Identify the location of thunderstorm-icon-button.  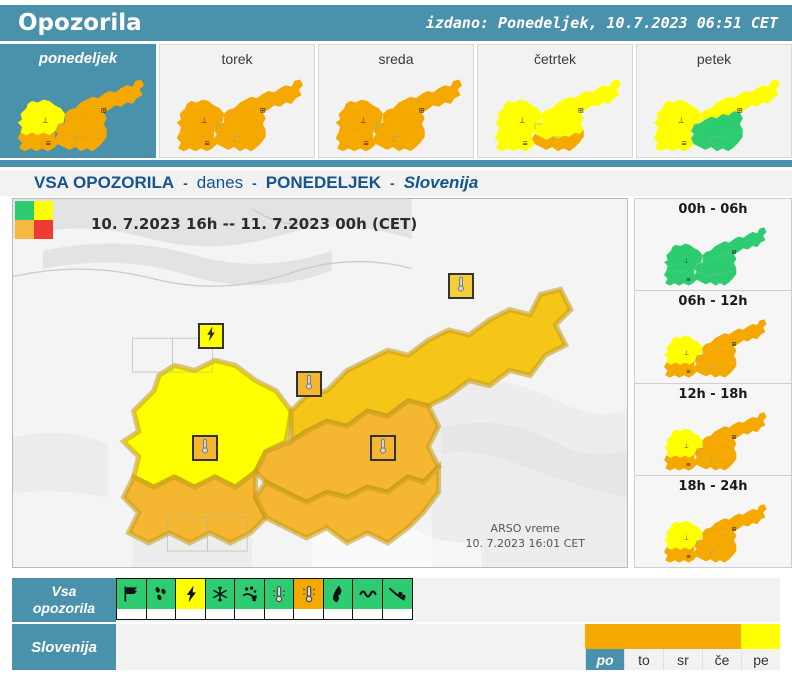
(190, 599).